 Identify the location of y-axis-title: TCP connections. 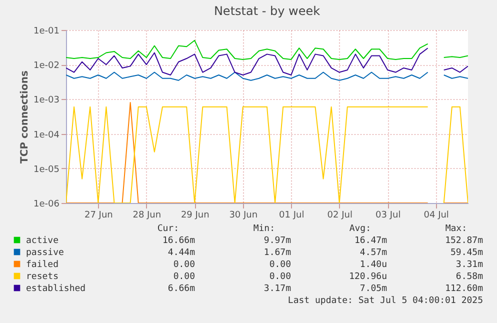
(25, 117).